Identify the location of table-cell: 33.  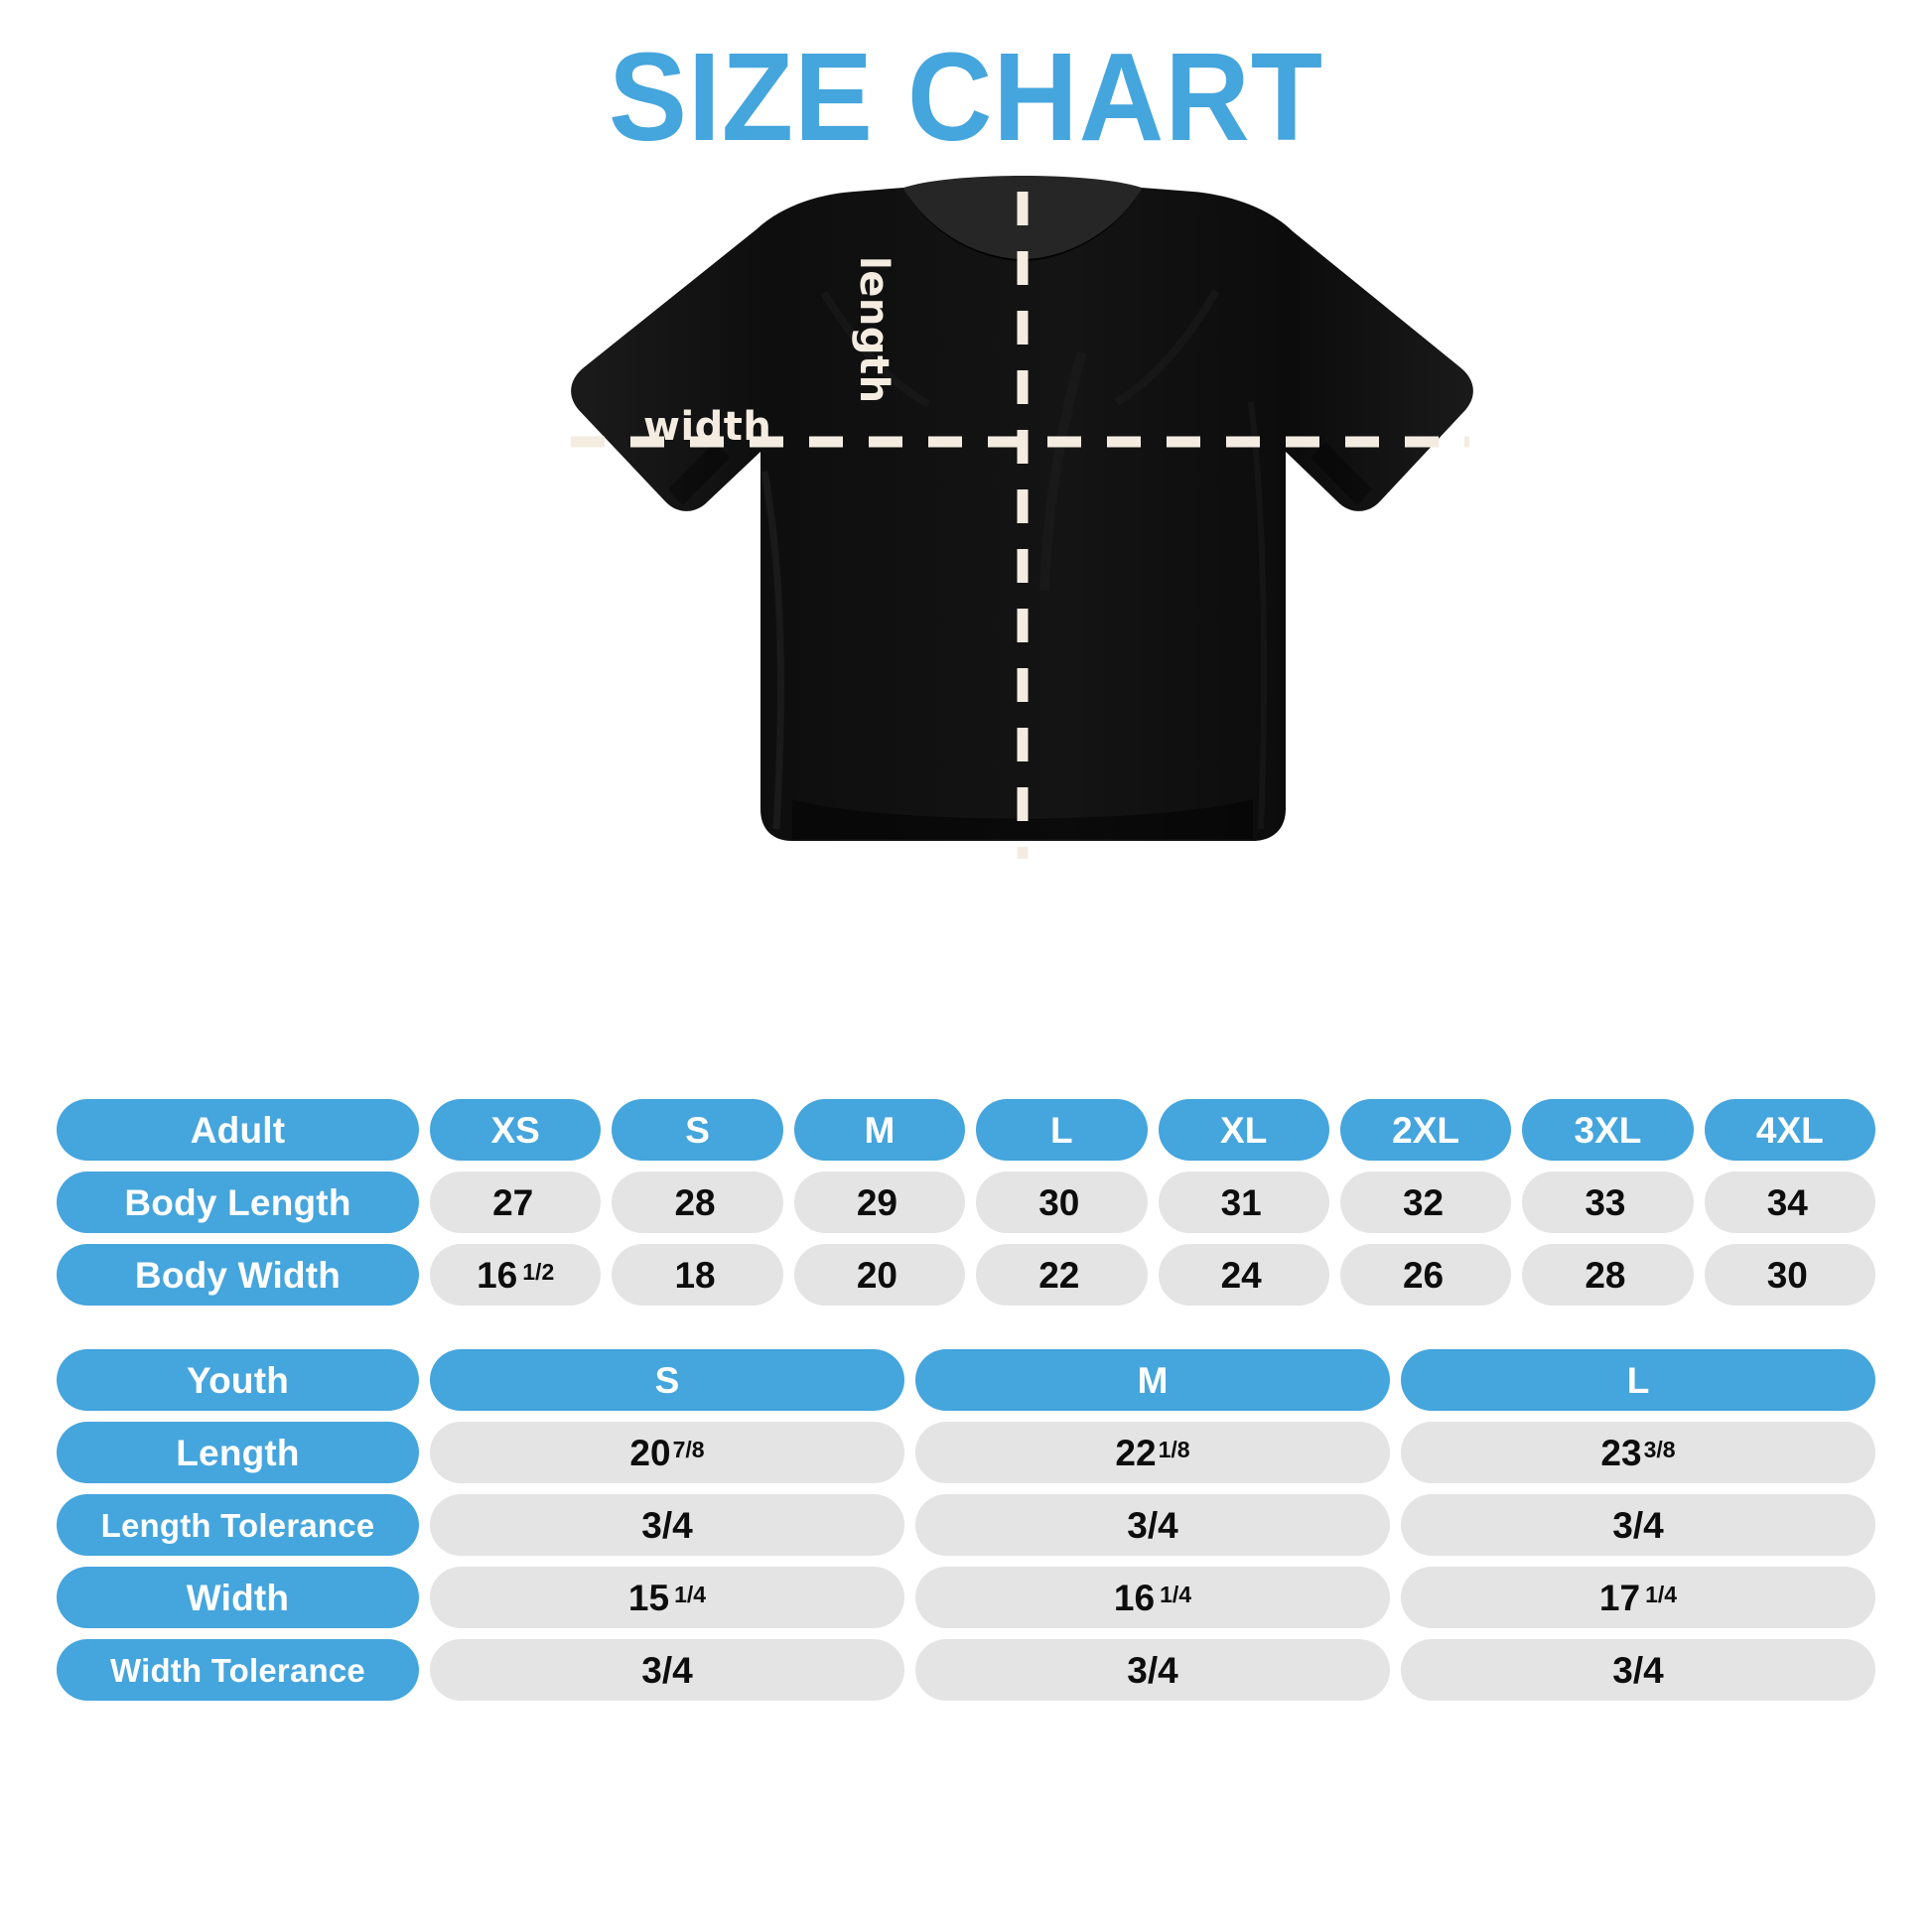
(1608, 1202).